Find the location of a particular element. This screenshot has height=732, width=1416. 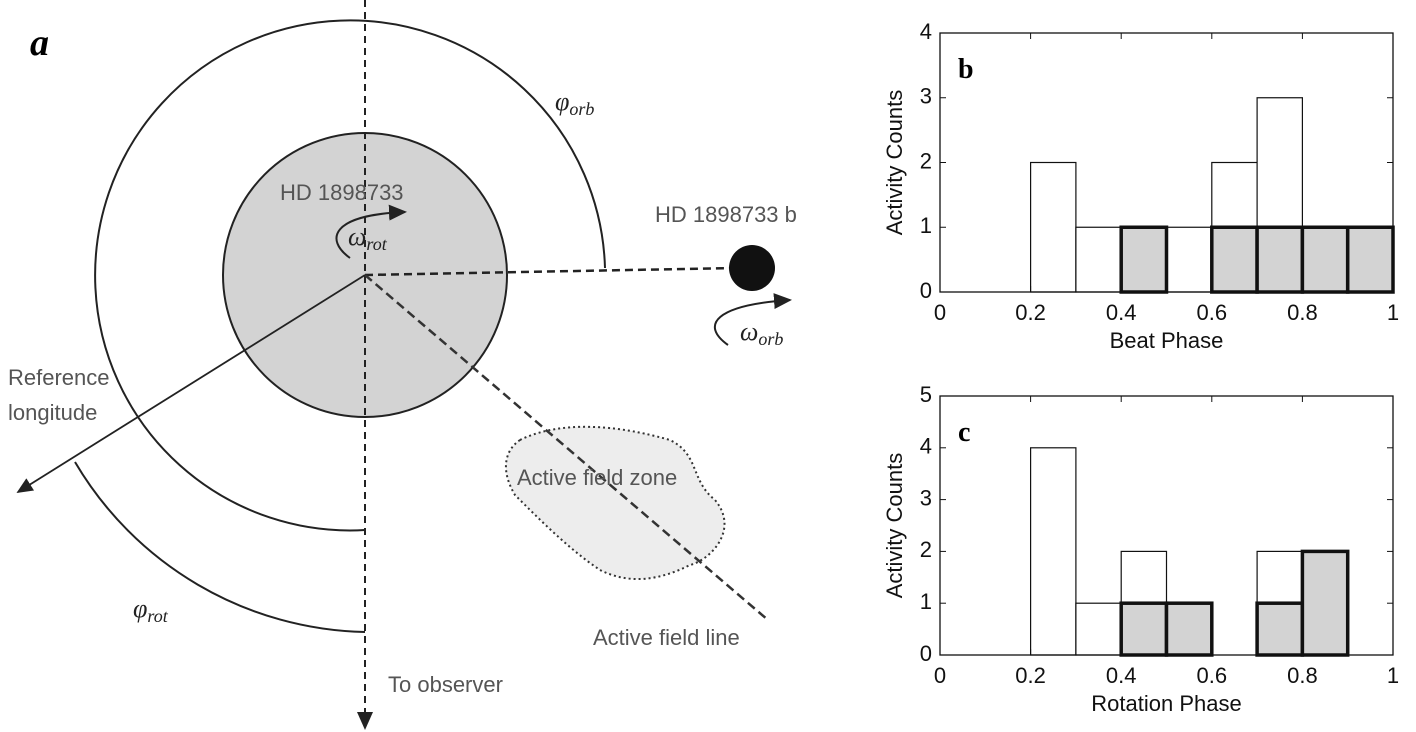

field-line is located at coordinates (566, 447).